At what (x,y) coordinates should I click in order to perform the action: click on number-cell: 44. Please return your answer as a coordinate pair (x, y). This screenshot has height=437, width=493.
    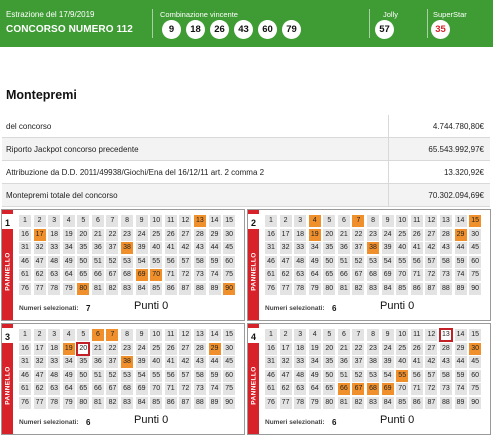
    Looking at the image, I should click on (460, 362).